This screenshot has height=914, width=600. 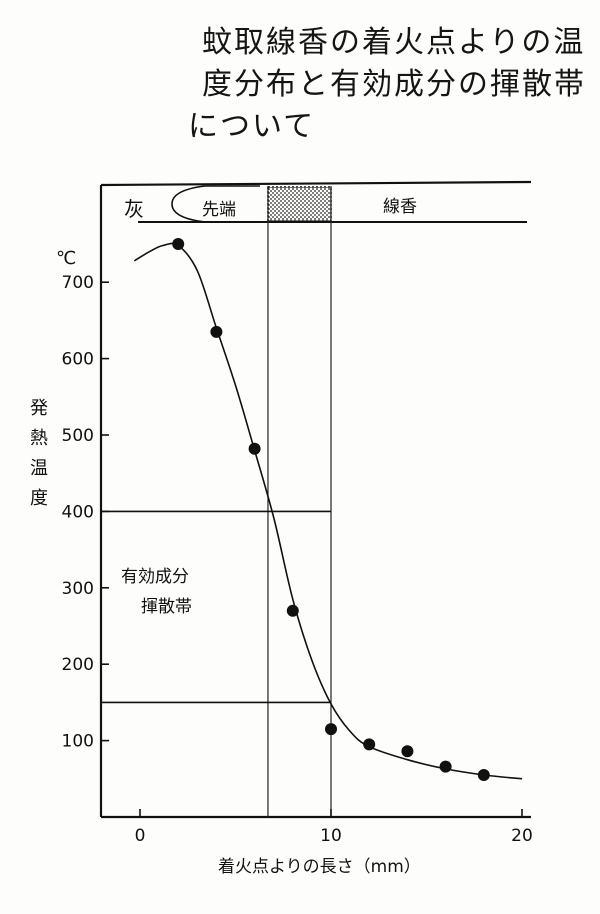 What do you see at coordinates (522, 836) in the screenshot?
I see `x-tick-label-20: 20` at bounding box center [522, 836].